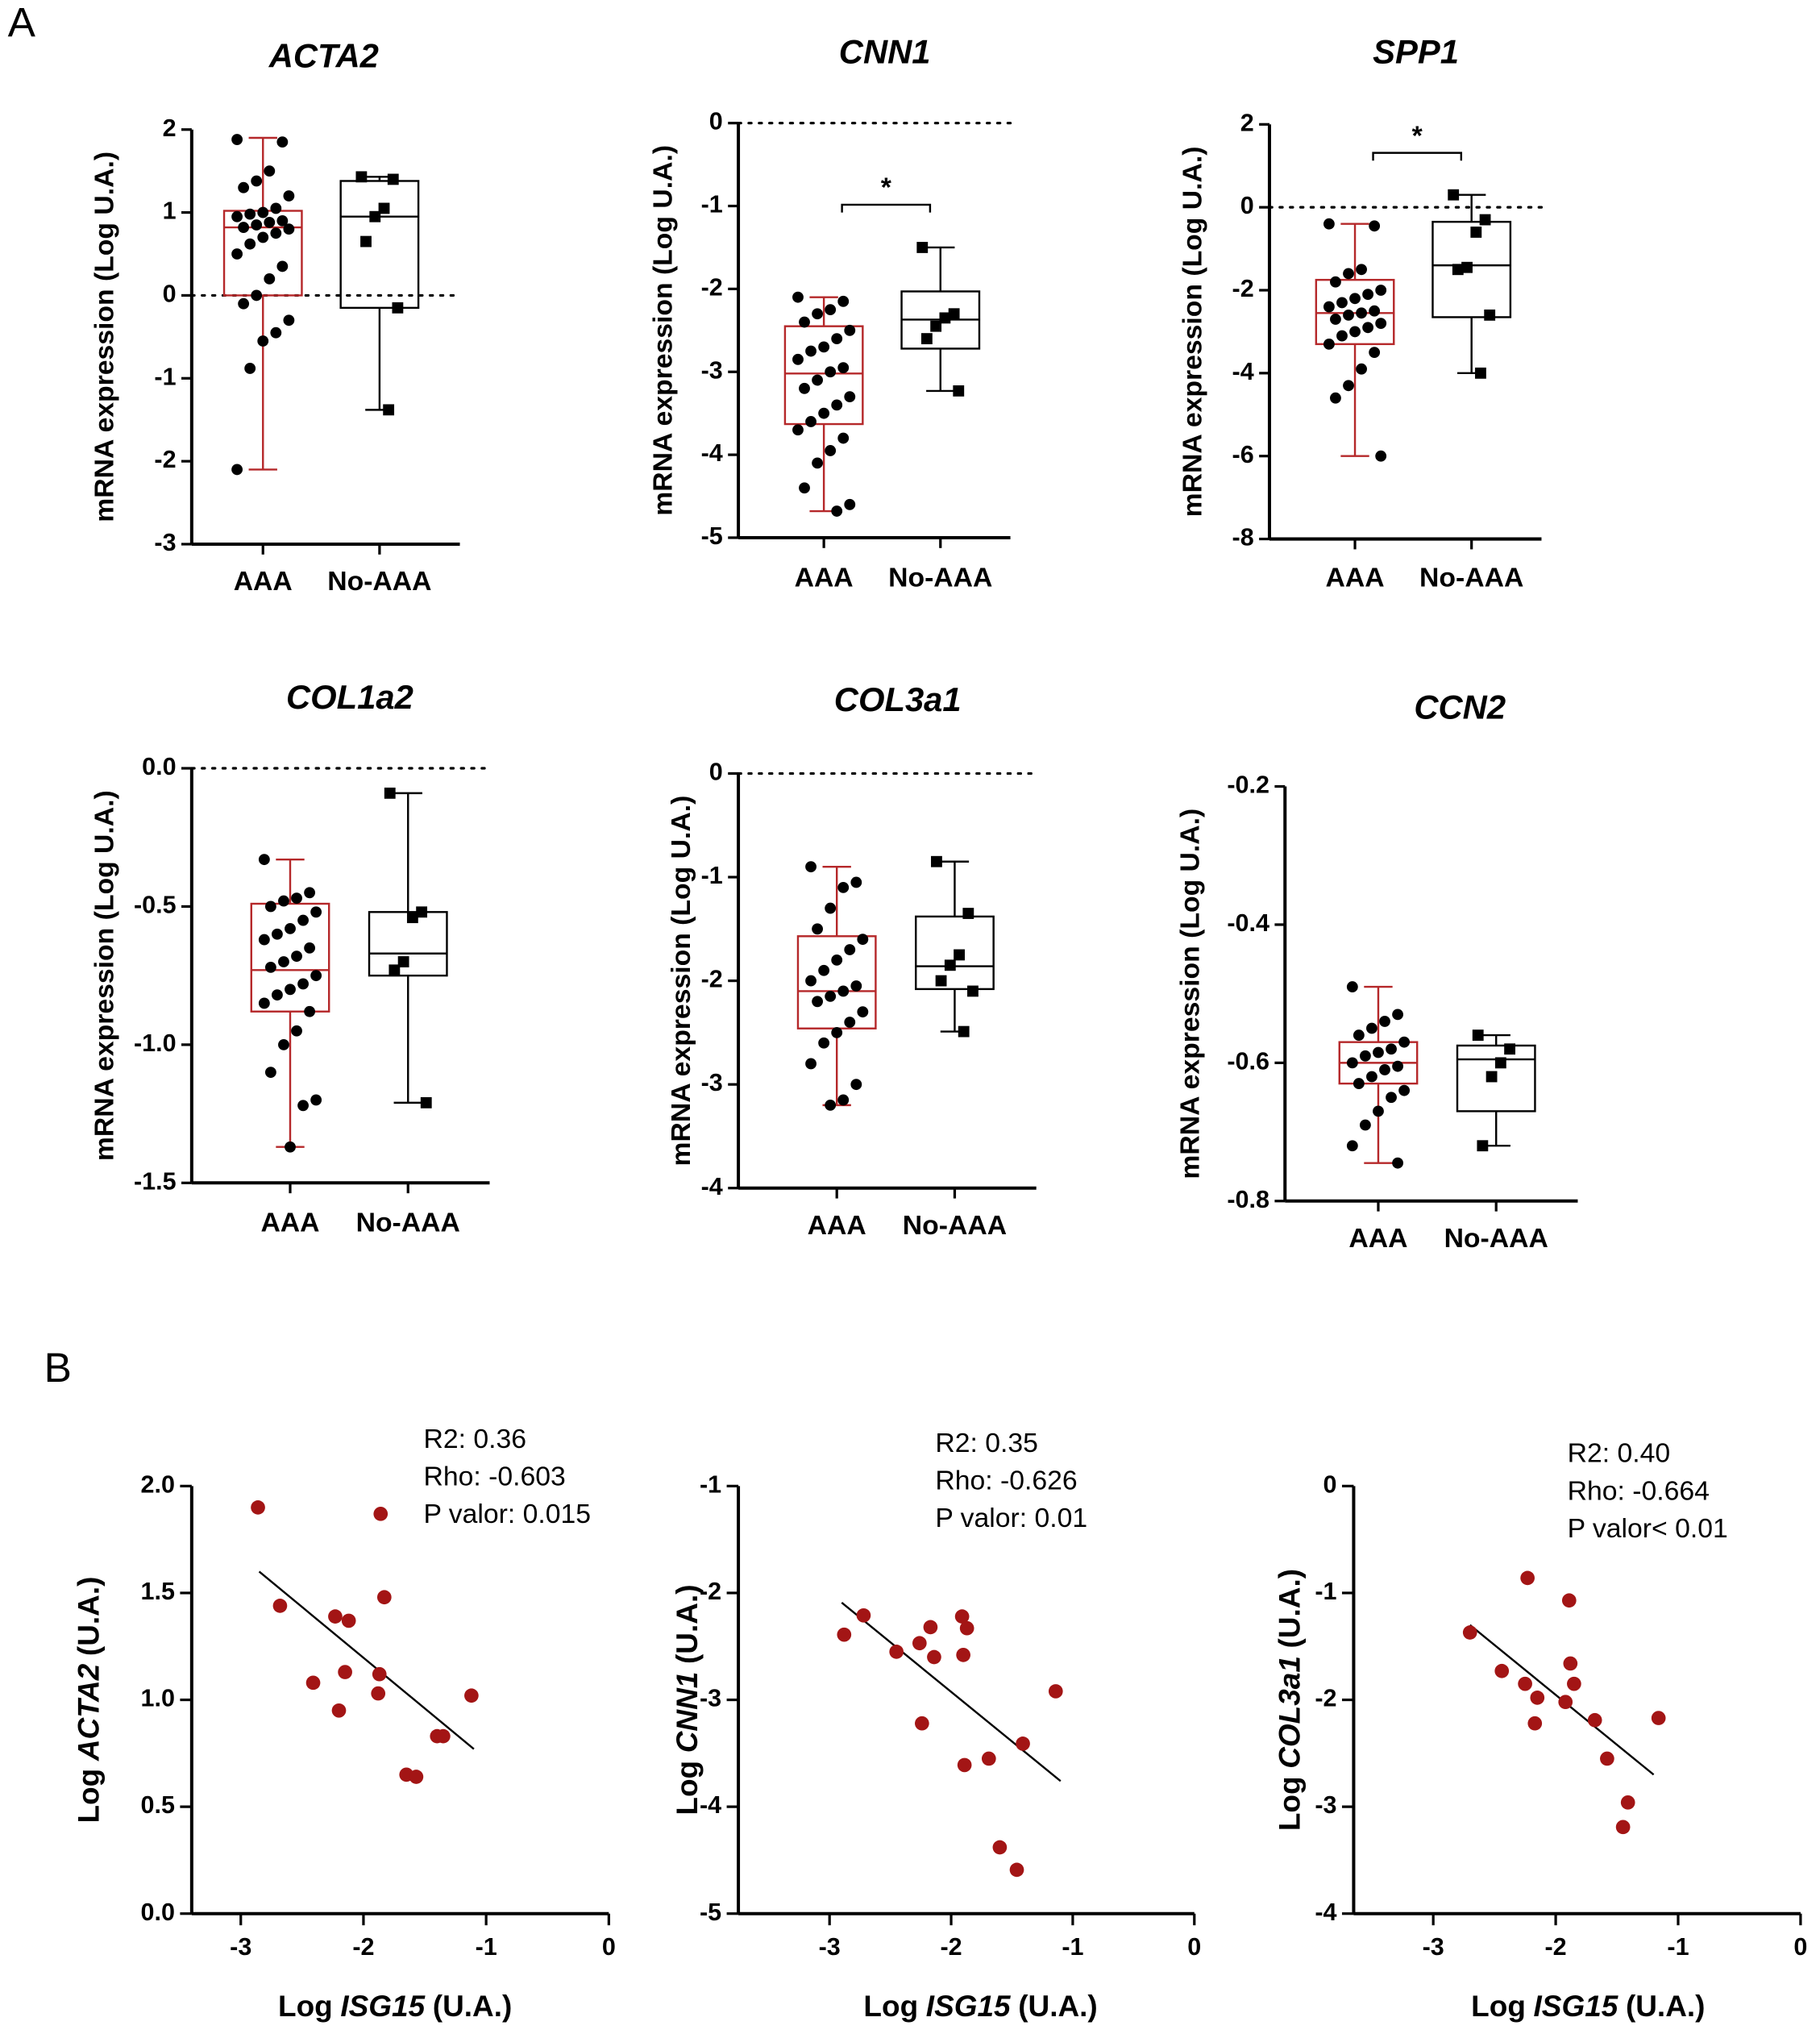  What do you see at coordinates (508, 1514) in the screenshot?
I see `stat-annotation: P valor: 0.015` at bounding box center [508, 1514].